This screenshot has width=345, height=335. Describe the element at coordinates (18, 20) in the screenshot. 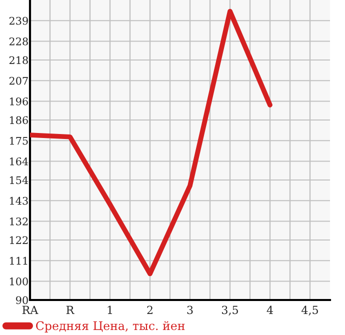

I see `y-tick-label: 239` at that location.